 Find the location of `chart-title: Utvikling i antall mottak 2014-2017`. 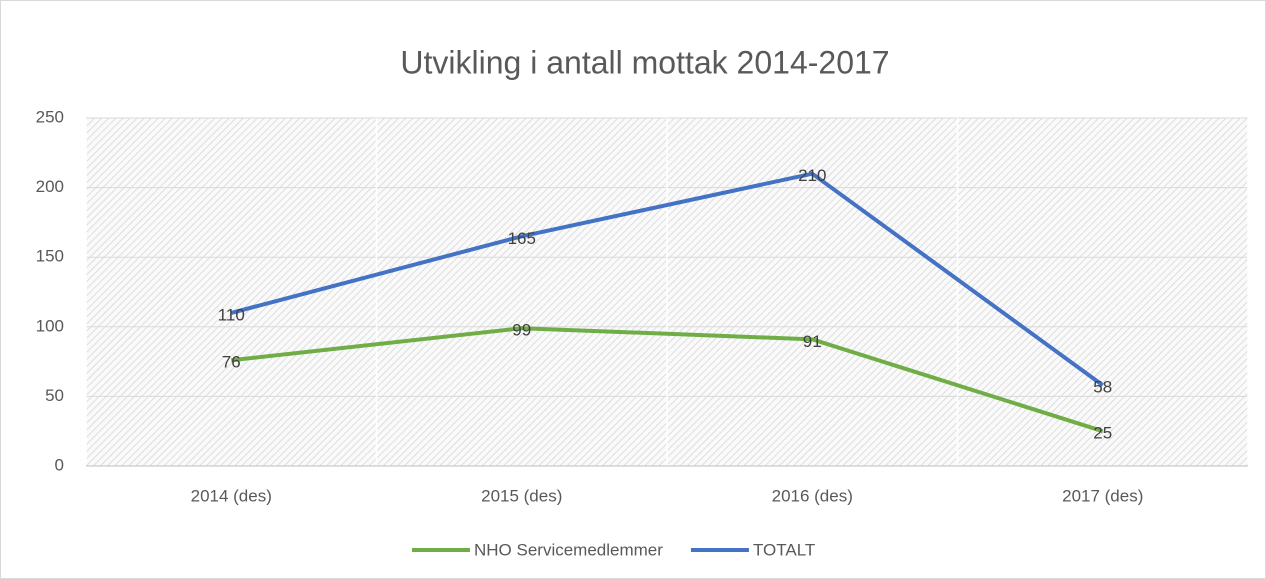

chart-title: Utvikling i antall mottak 2014-2017 is located at coordinates (644, 62).